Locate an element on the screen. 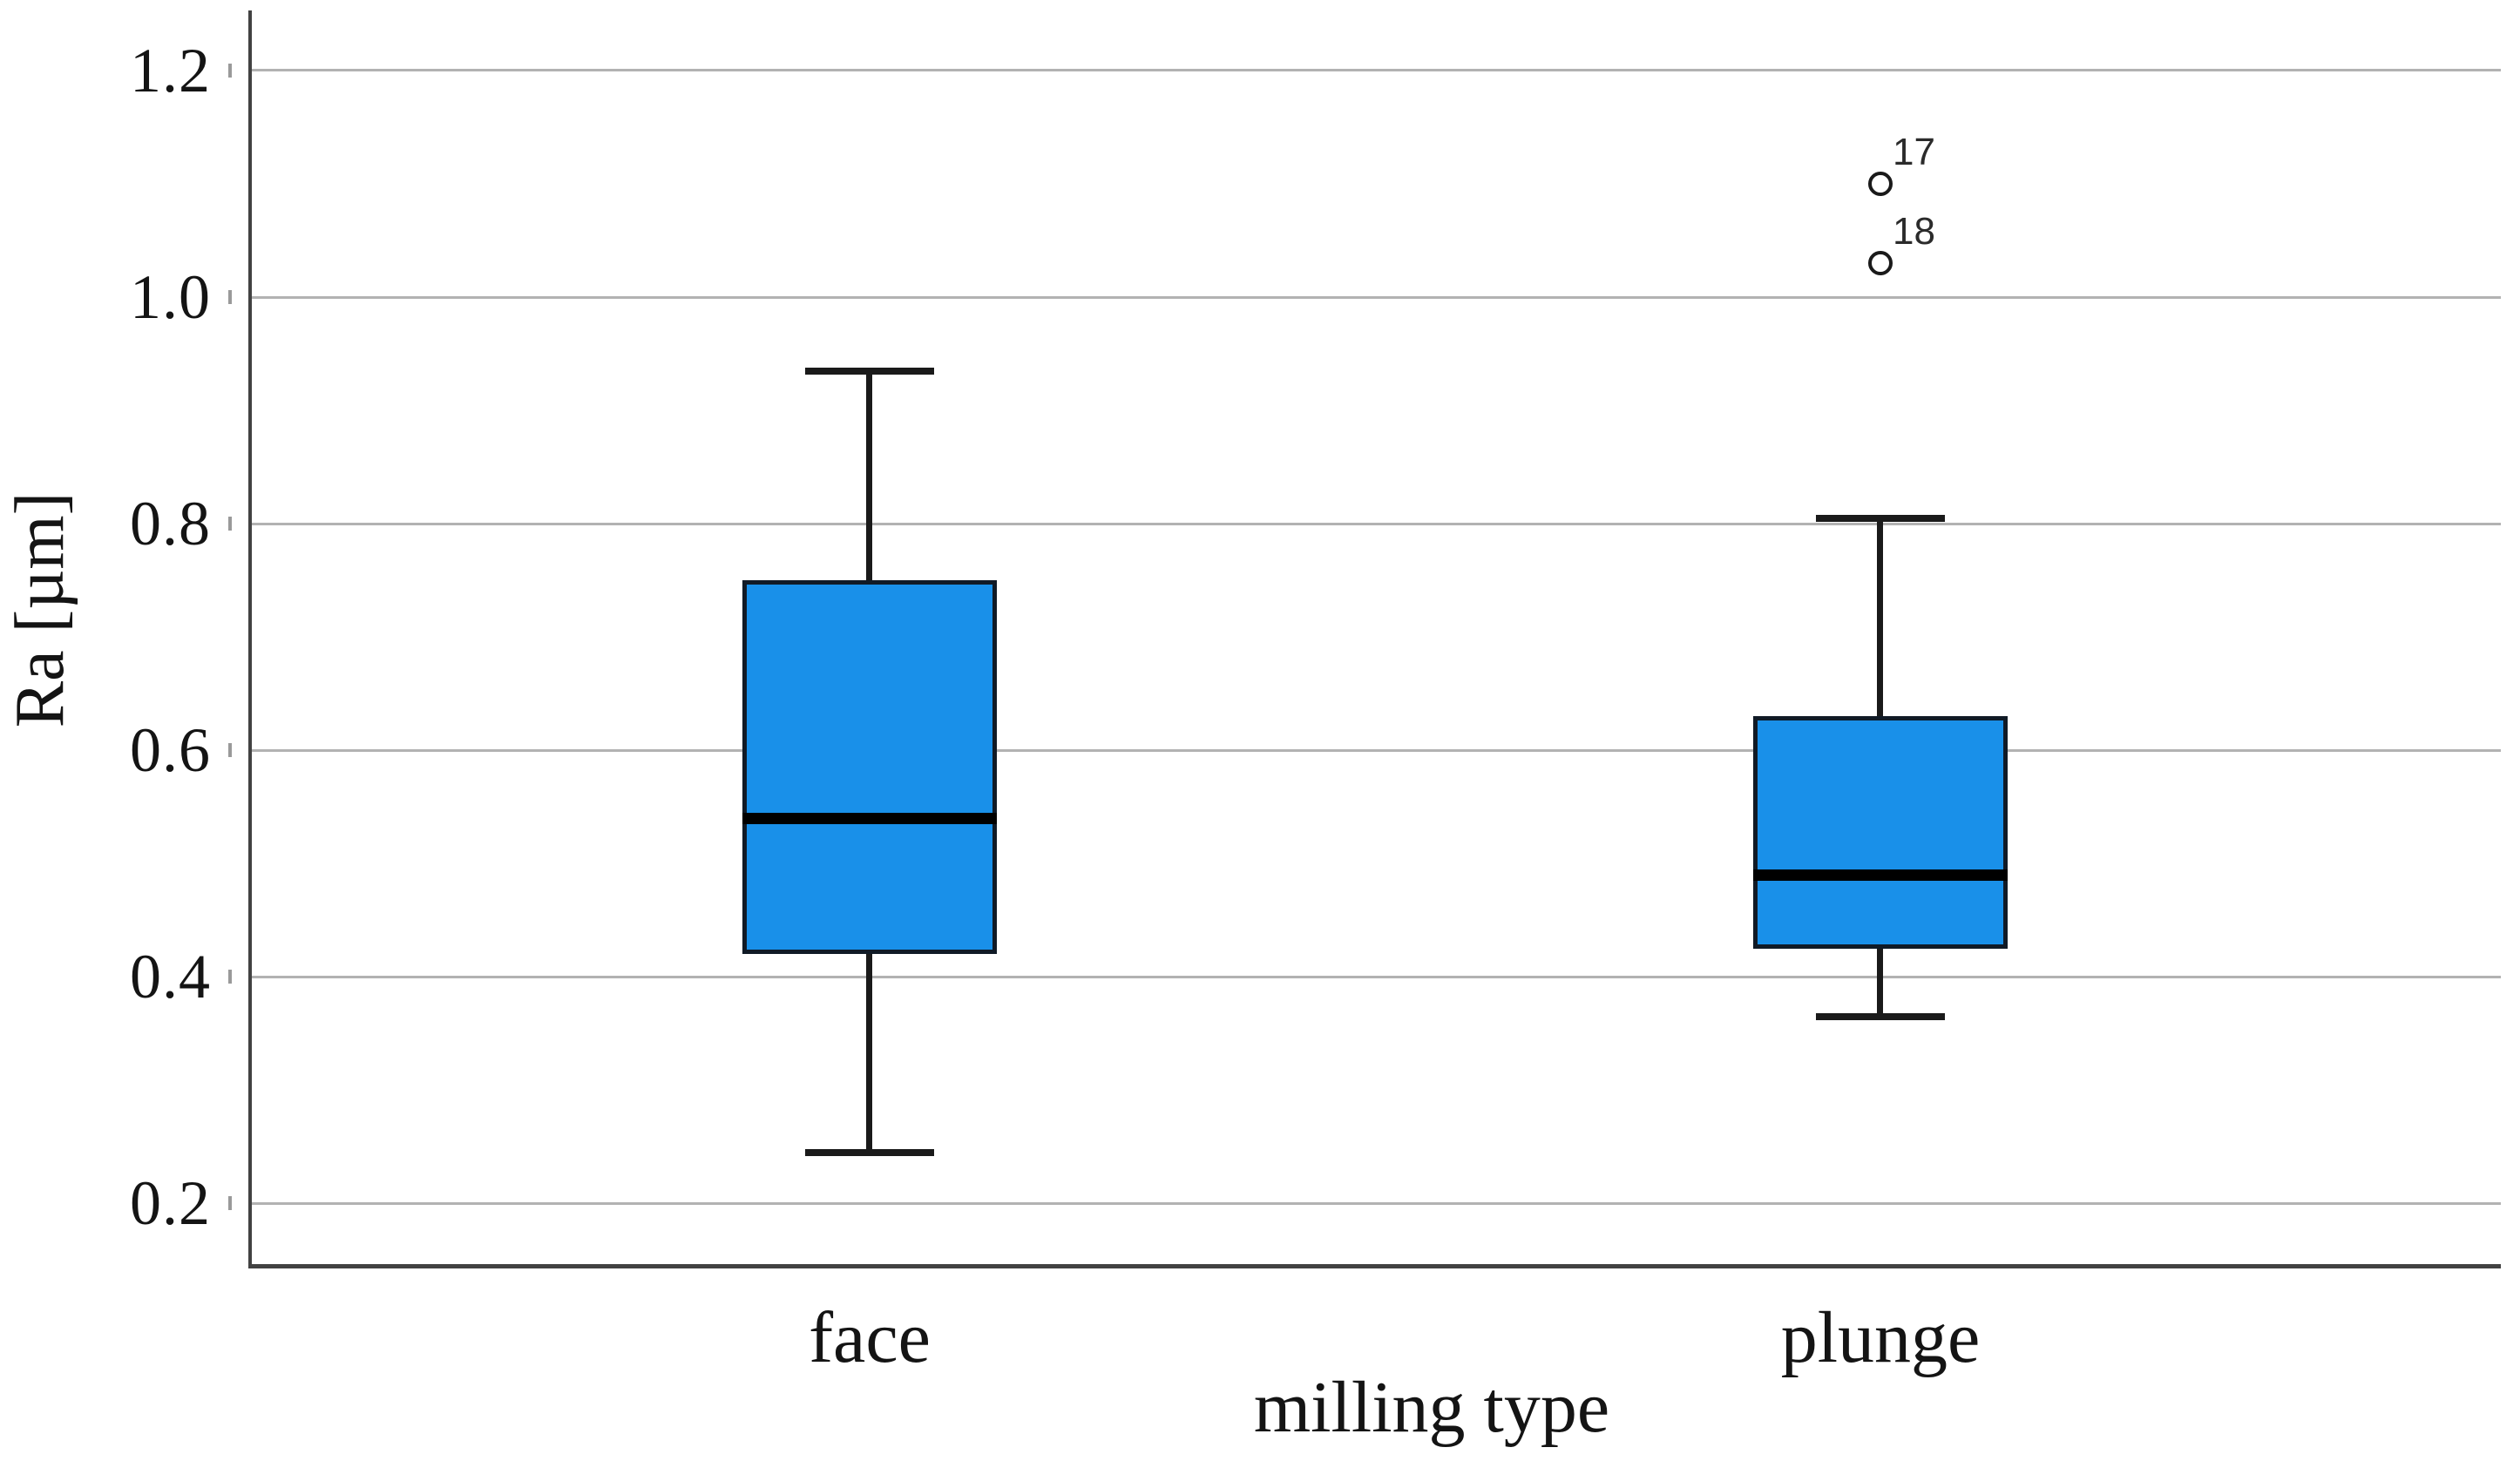 The width and height of the screenshot is (2520, 1461). whisker-upper-face is located at coordinates (869, 476).